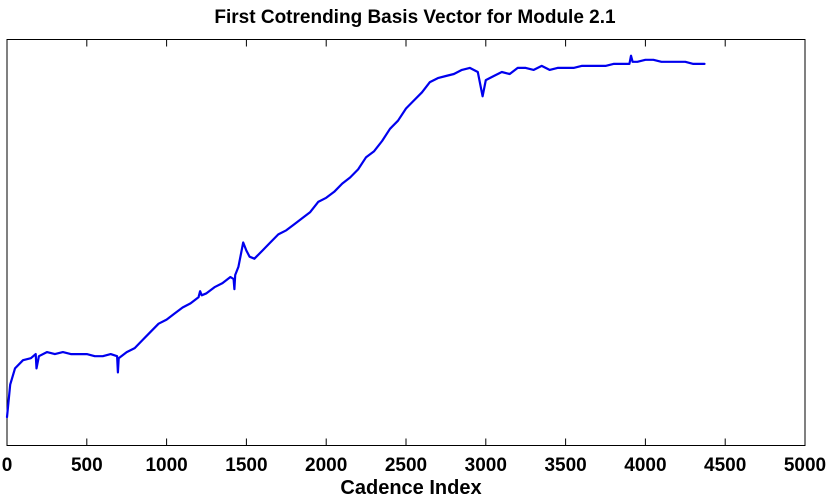 This screenshot has width=830, height=499. What do you see at coordinates (565, 465) in the screenshot?
I see `x-tick-label: 3500` at bounding box center [565, 465].